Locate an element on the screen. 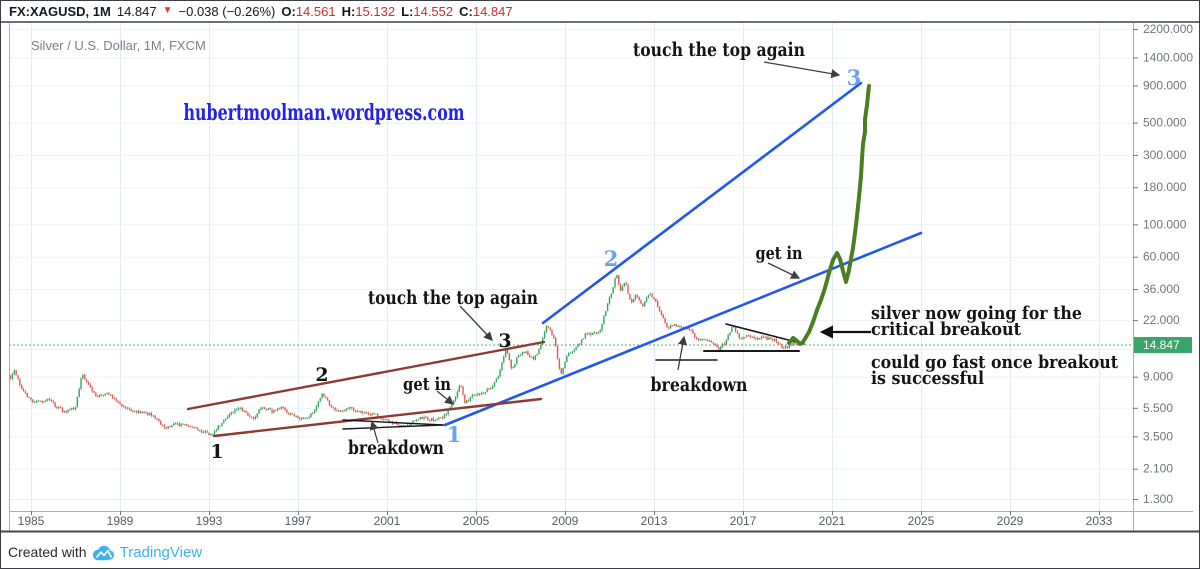 The height and width of the screenshot is (569, 1200). year-tick-label: 2005 is located at coordinates (476, 521).